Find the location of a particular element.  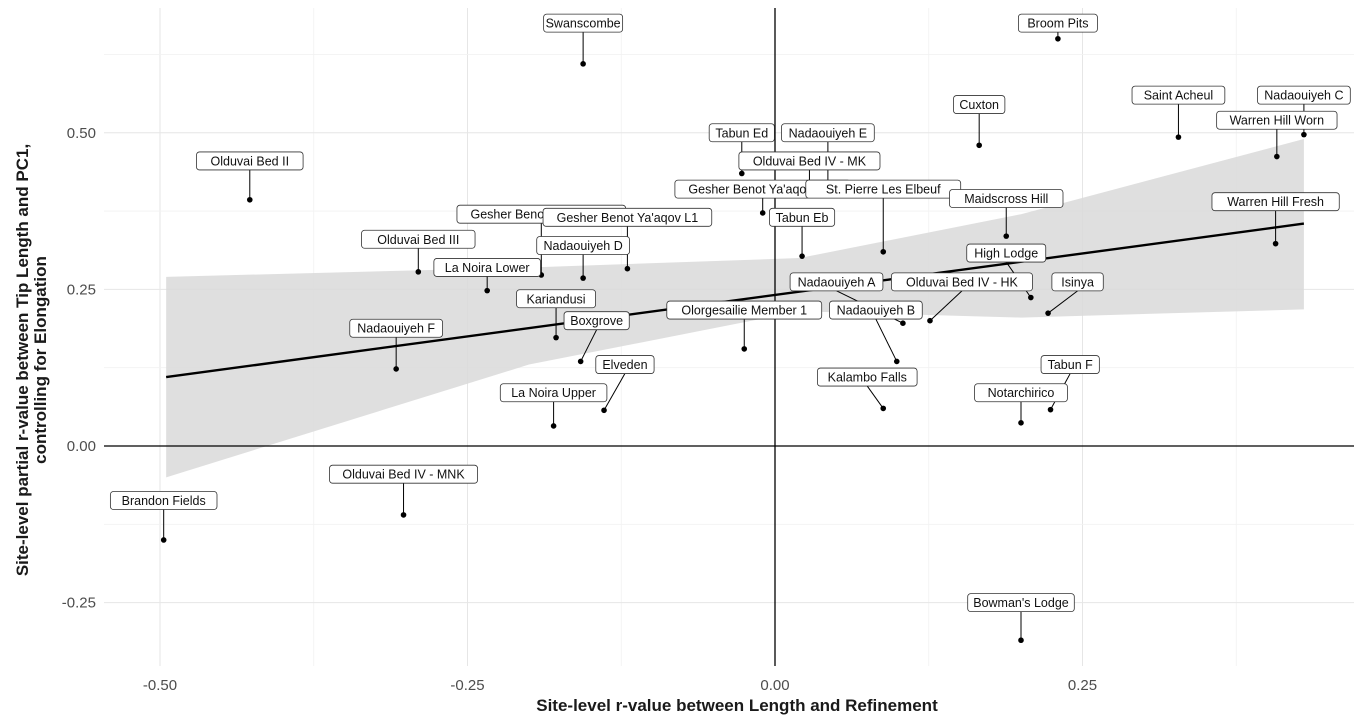

point-label-text: Gesher Benot Ya'aqov L1 is located at coordinates (628, 218).